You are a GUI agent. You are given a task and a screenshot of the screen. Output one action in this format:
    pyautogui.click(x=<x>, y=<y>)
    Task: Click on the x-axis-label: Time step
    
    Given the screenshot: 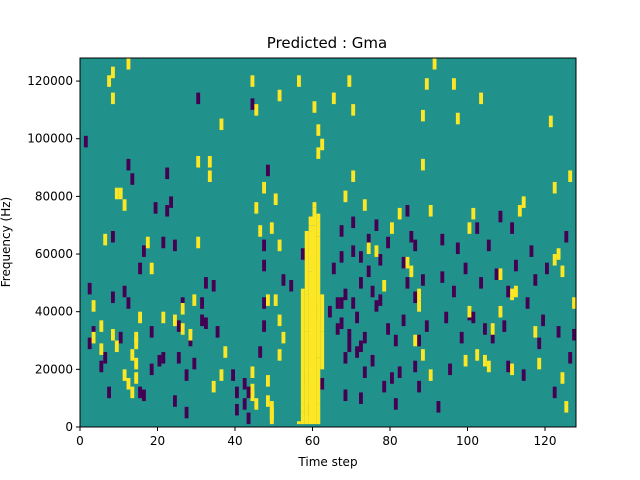 What is the action you would take?
    pyautogui.click(x=327, y=462)
    